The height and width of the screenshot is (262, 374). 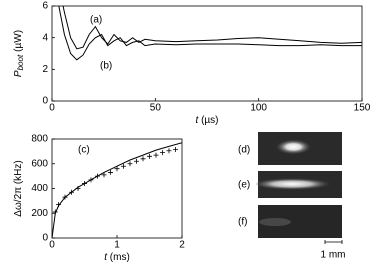 What do you see at coordinates (45, 6) in the screenshot?
I see `y-tick-label: 6` at bounding box center [45, 6].